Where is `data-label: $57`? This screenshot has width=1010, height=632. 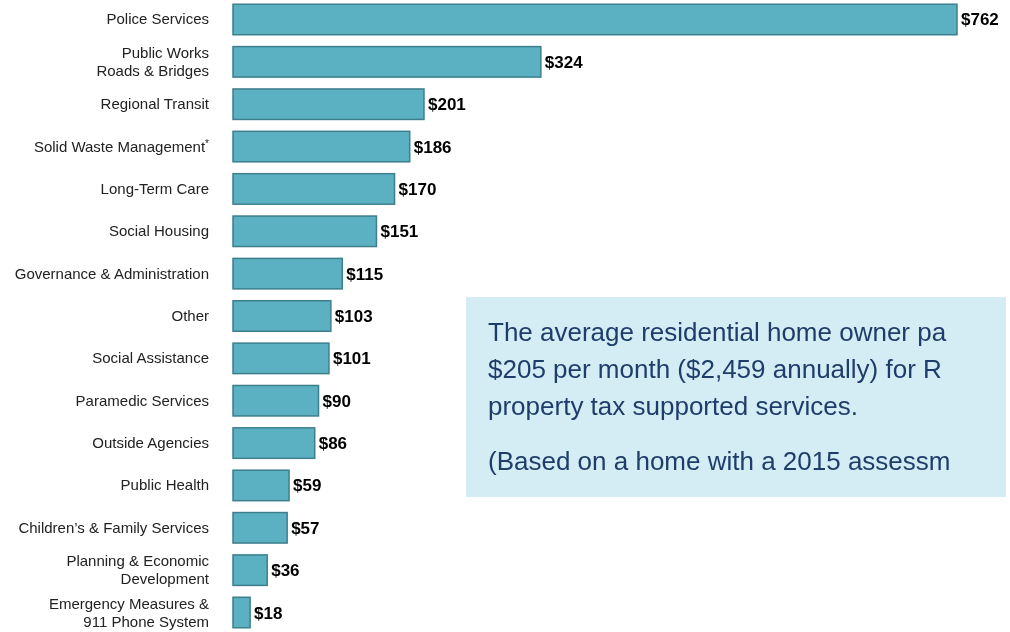 data-label: $57 is located at coordinates (305, 528).